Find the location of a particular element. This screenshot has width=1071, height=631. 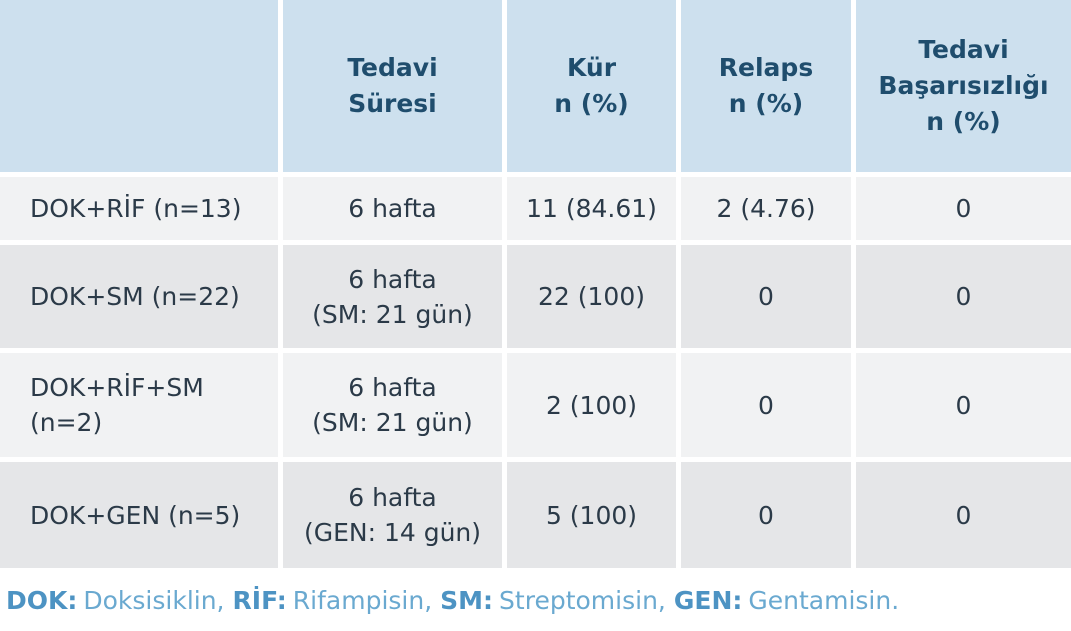

cell: 2 (100) is located at coordinates (591, 405).